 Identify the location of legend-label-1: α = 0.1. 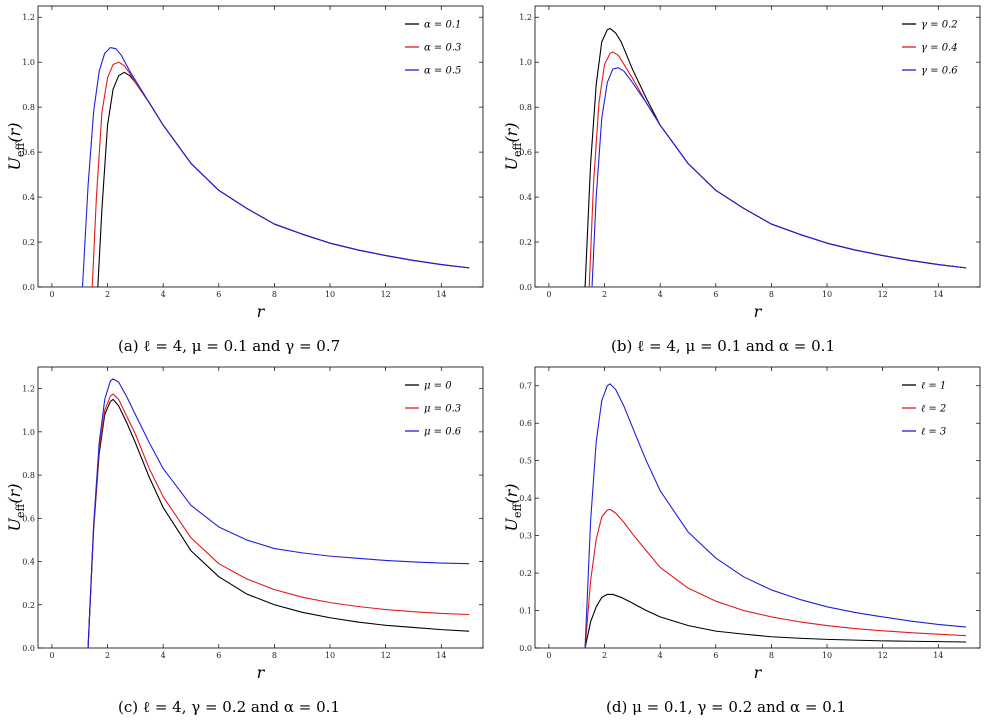
(442, 25).